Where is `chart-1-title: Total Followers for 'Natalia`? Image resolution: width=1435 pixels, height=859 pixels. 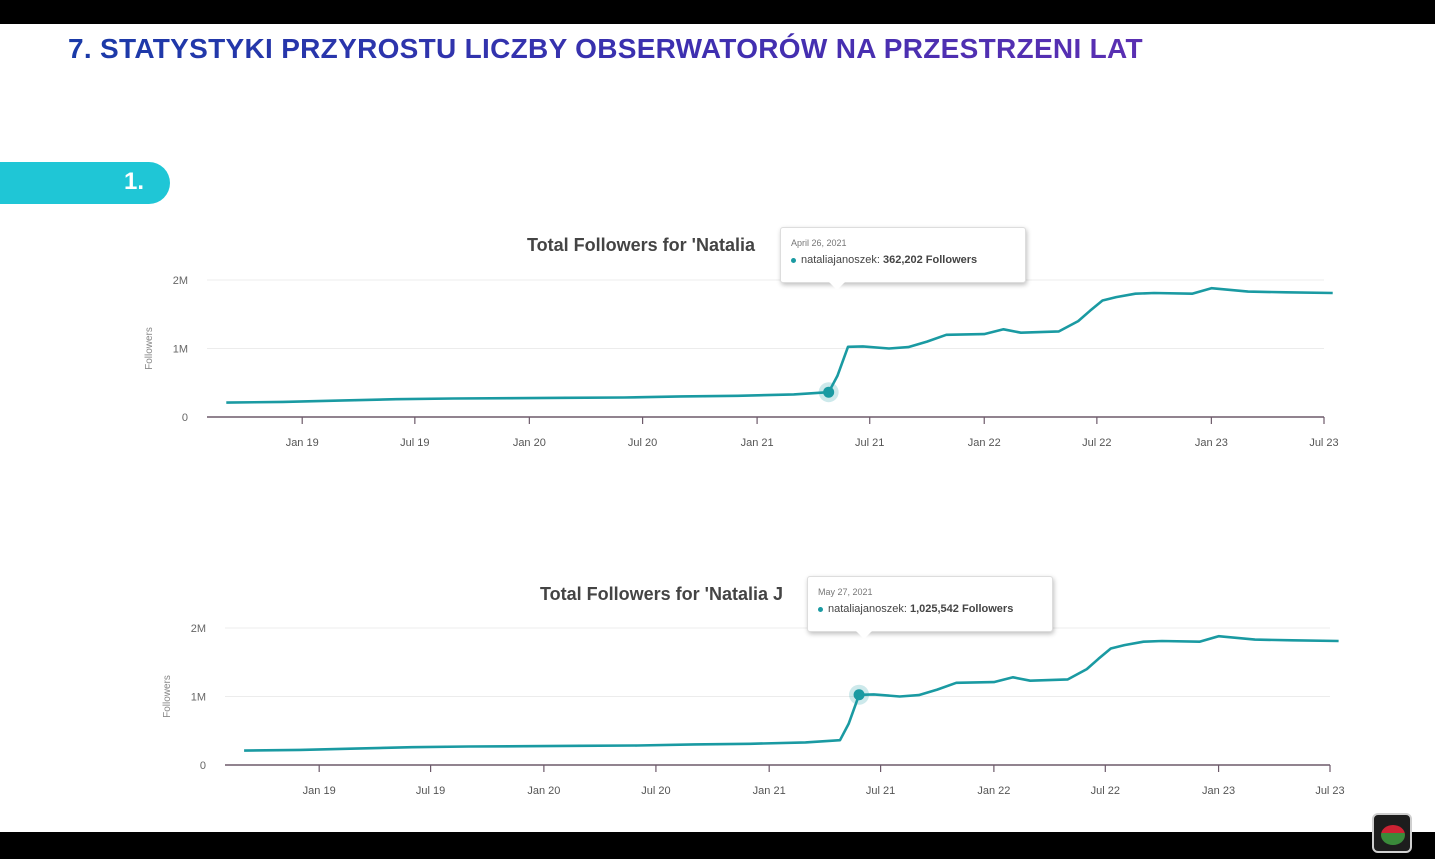 chart-1-title: Total Followers for 'Natalia is located at coordinates (641, 245).